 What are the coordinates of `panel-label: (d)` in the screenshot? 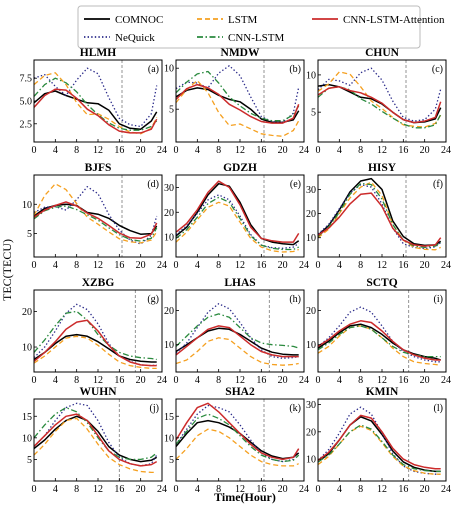 It's located at (153, 184).